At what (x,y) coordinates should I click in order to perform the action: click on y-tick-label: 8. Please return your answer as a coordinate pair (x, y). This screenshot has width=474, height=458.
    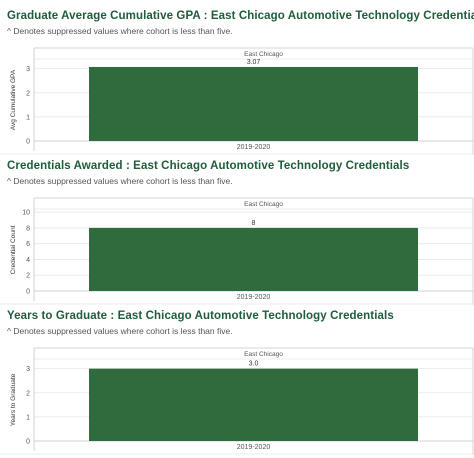
    Looking at the image, I should click on (28, 228).